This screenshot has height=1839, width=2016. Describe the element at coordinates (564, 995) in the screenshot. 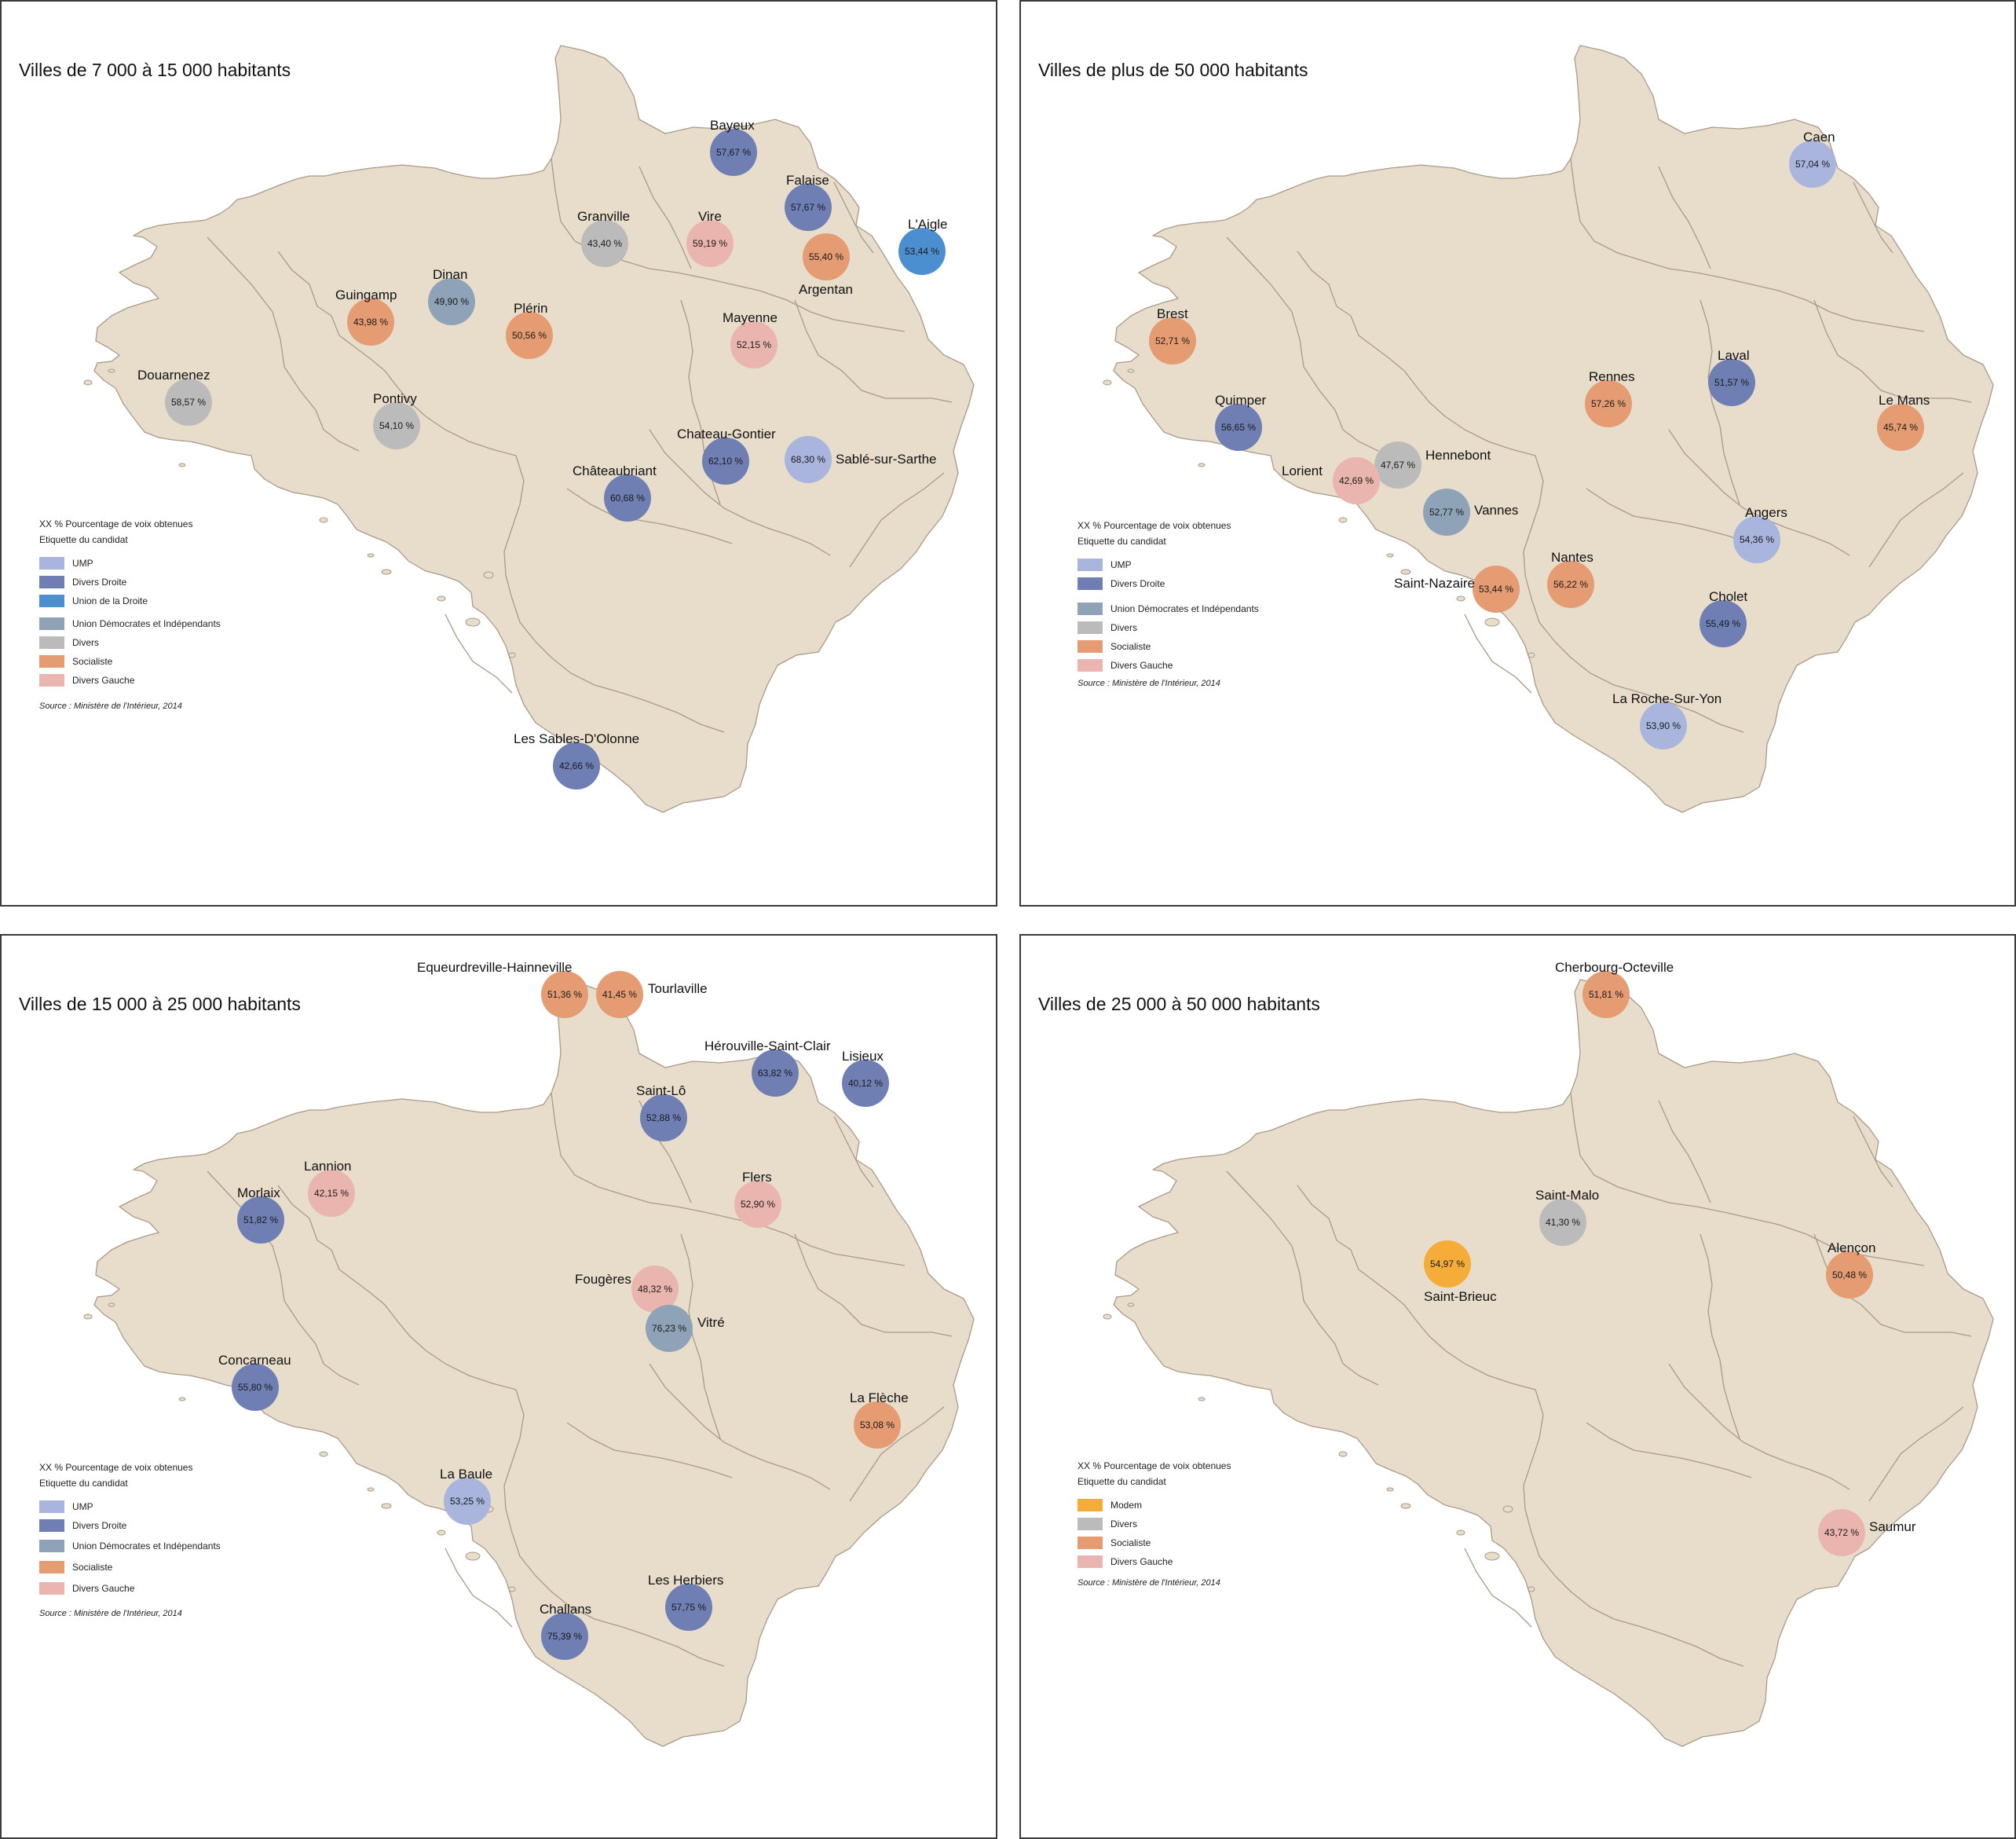

I see `vote-share-circle: 51,36 %` at that location.